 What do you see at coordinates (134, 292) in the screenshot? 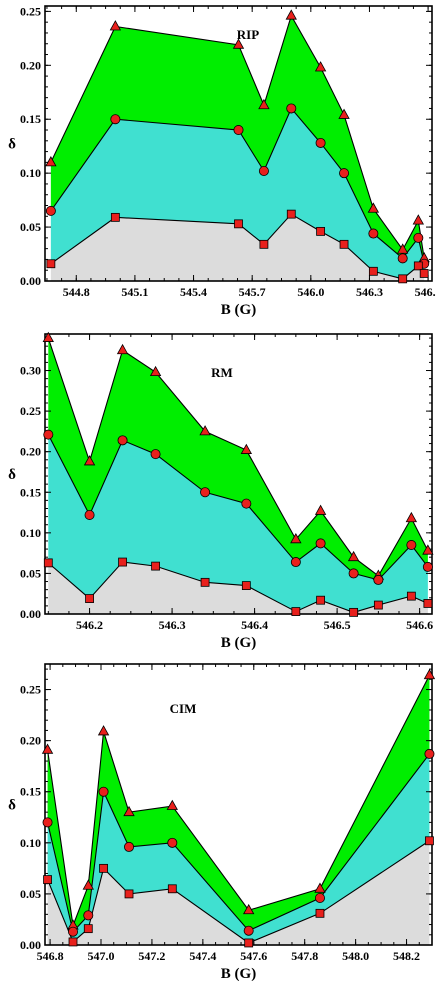
I see `x-tick-label: 545.1` at bounding box center [134, 292].